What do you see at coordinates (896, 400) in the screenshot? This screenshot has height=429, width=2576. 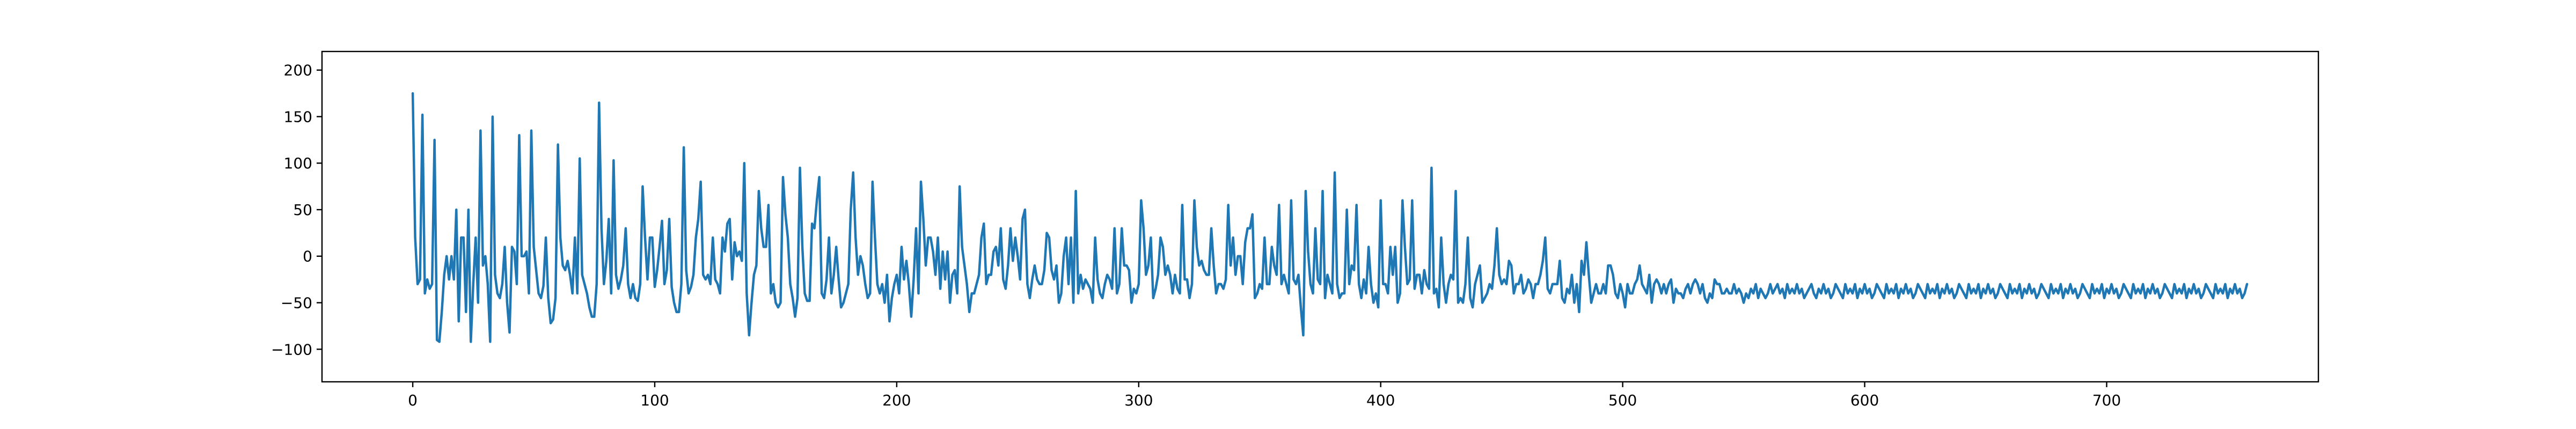 I see `x-tick-label: 200` at bounding box center [896, 400].